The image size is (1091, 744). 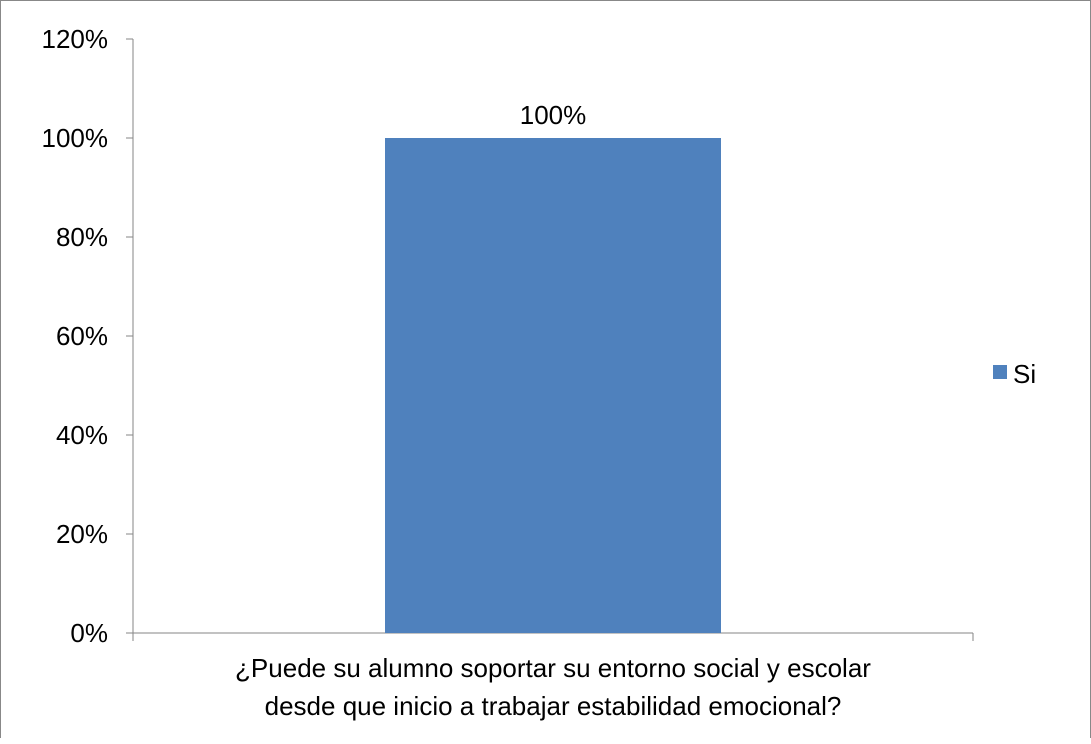 I want to click on y-tick-label: 0%, so click(x=89, y=633).